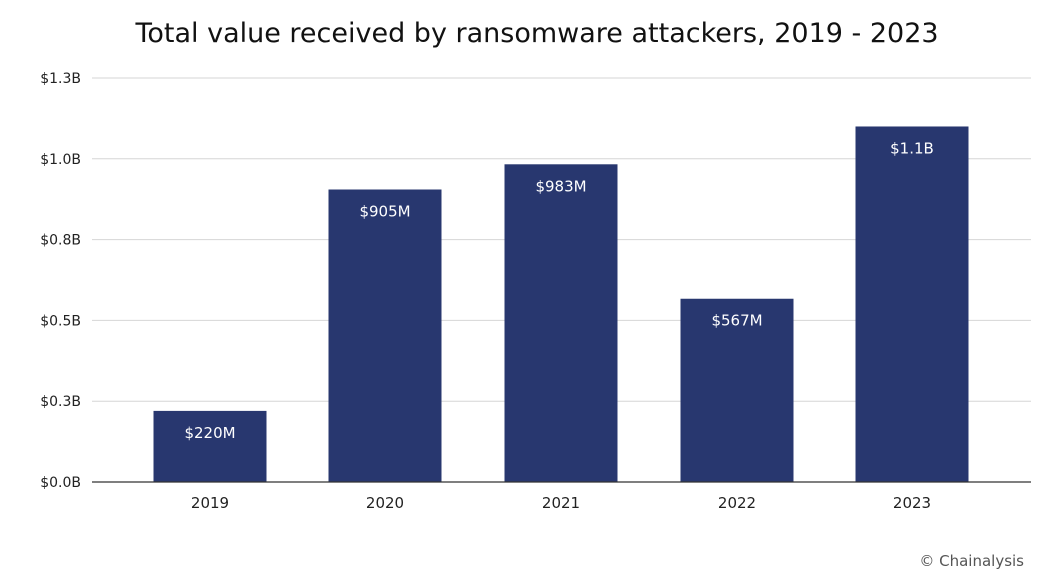 The image size is (1045, 586). I want to click on y-tick-label: $1.0B, so click(60, 160).